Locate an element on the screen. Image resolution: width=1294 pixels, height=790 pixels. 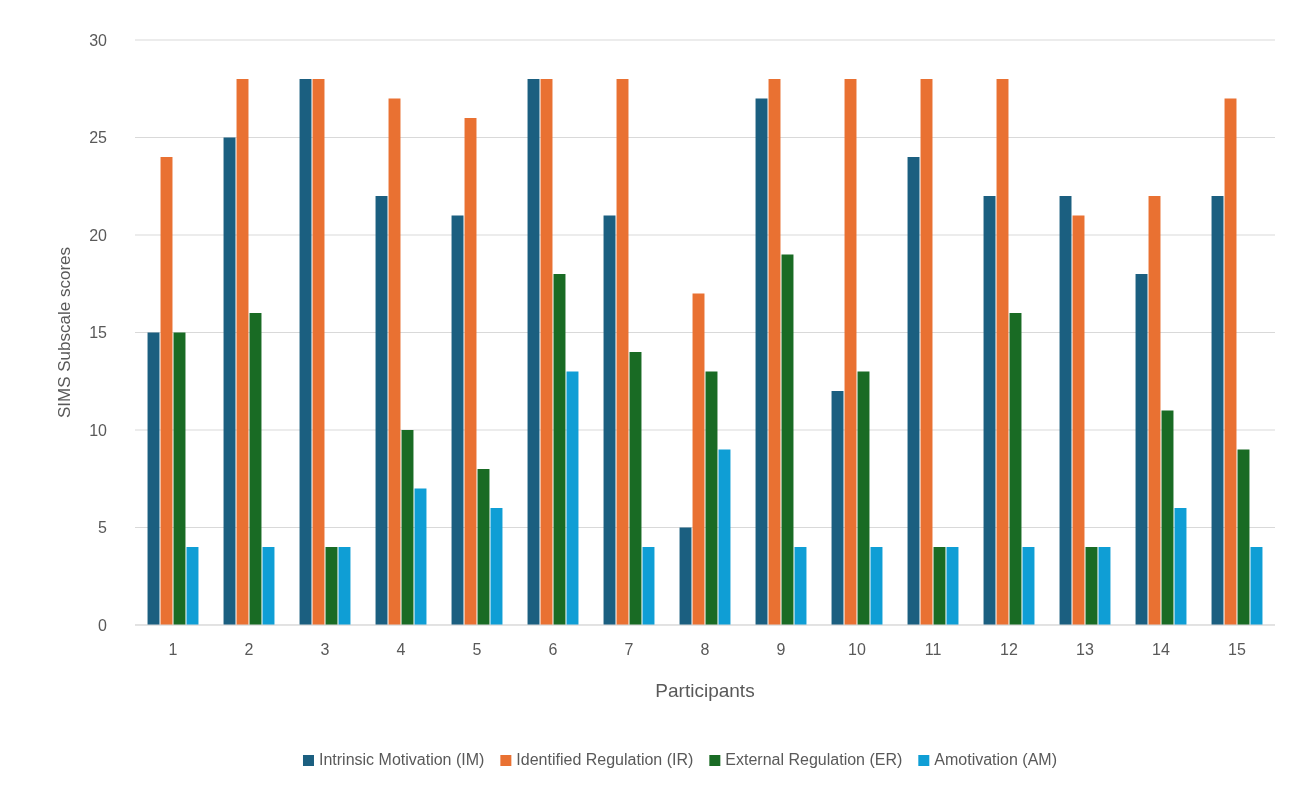
y-axis-title: SIMS Subscale scores is located at coordinates (64, 332).